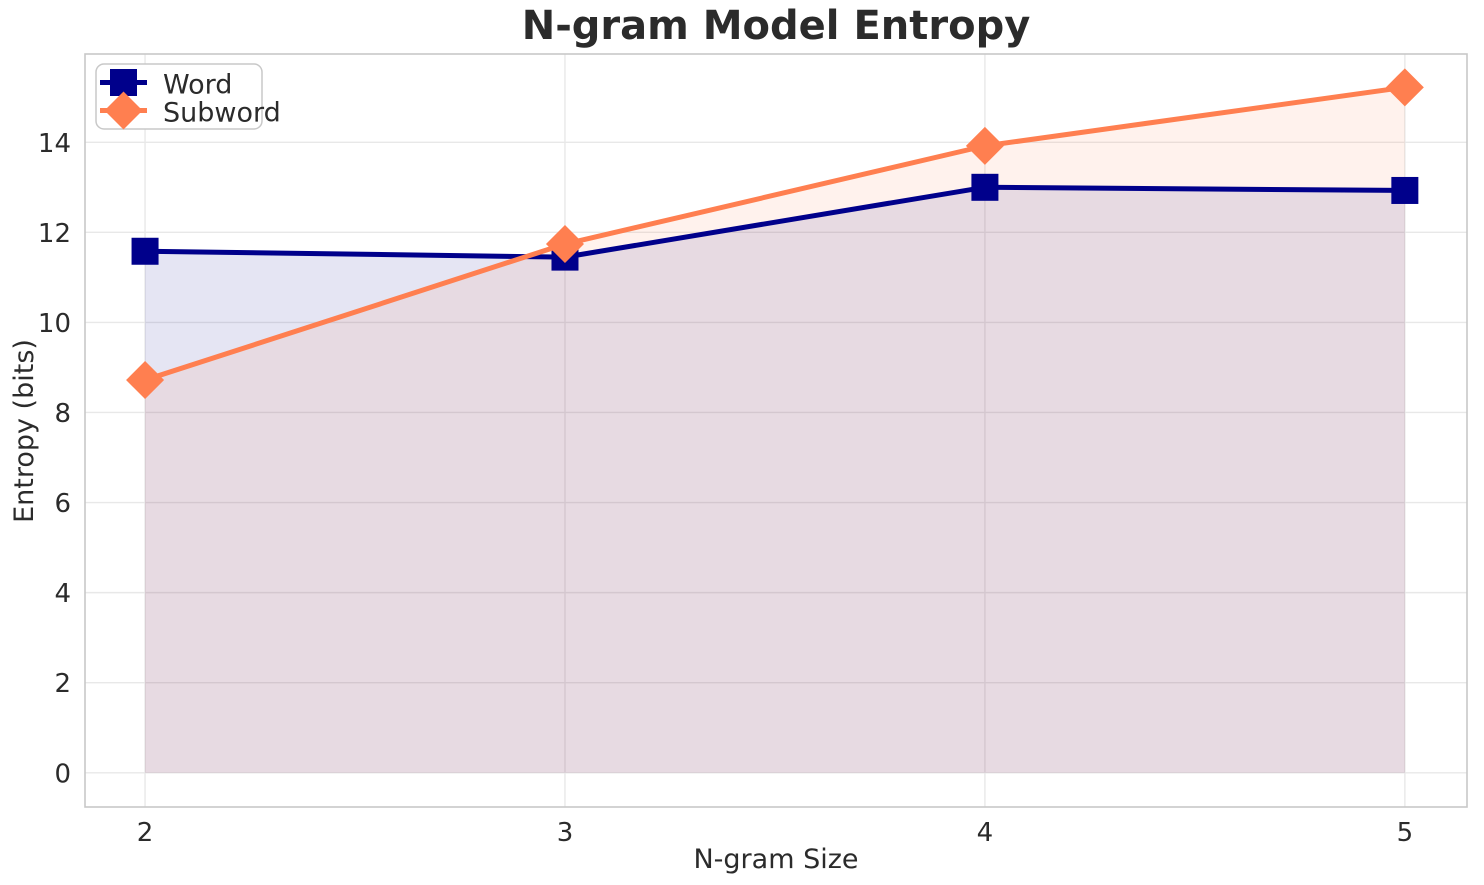 The height and width of the screenshot is (885, 1484). Describe the element at coordinates (775, 859) in the screenshot. I see `x-axis-label: N-gram Size` at that location.